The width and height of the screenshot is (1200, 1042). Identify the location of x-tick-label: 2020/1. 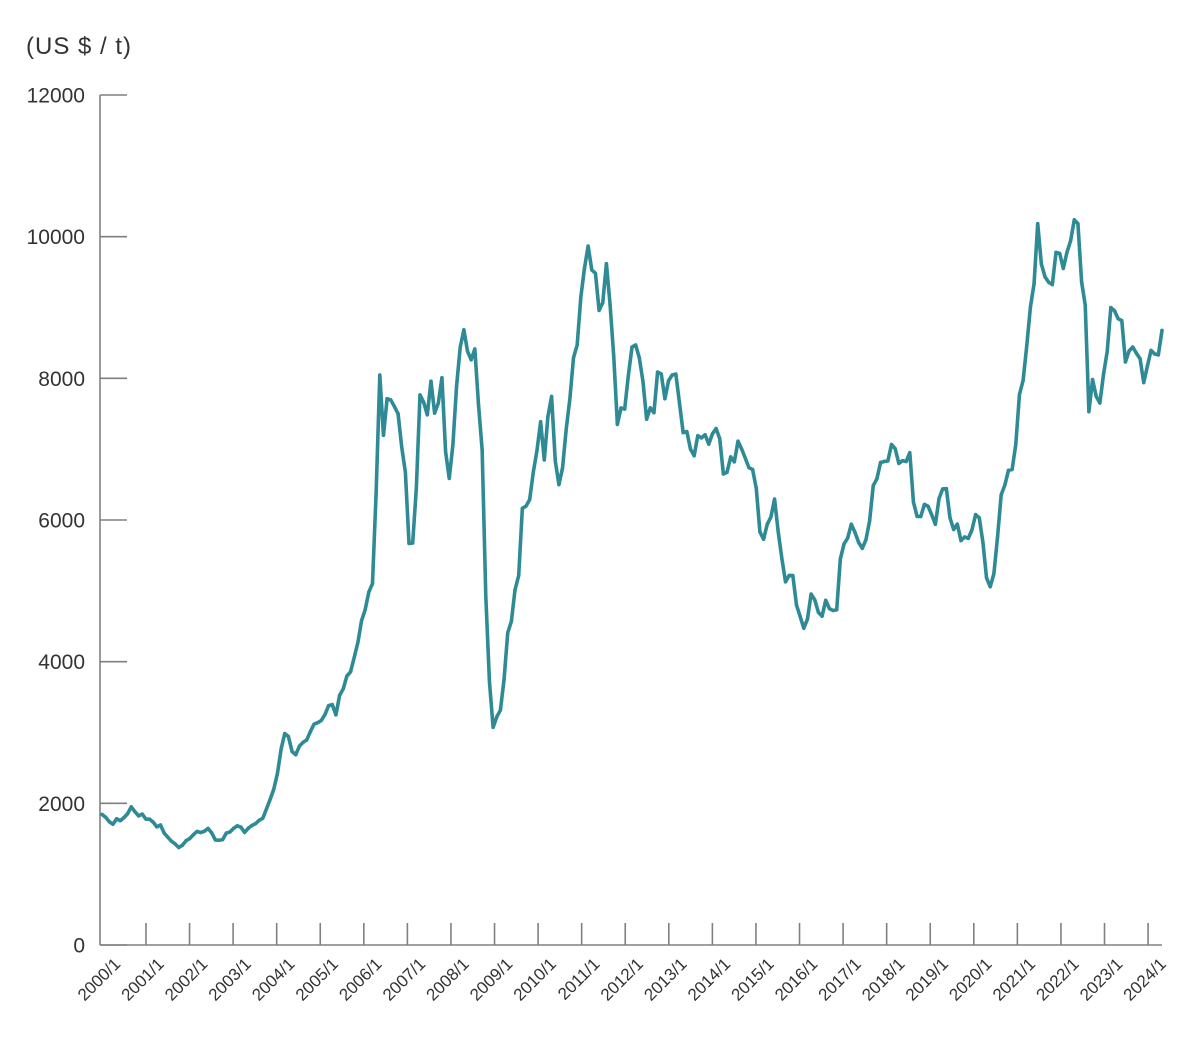
(970, 979).